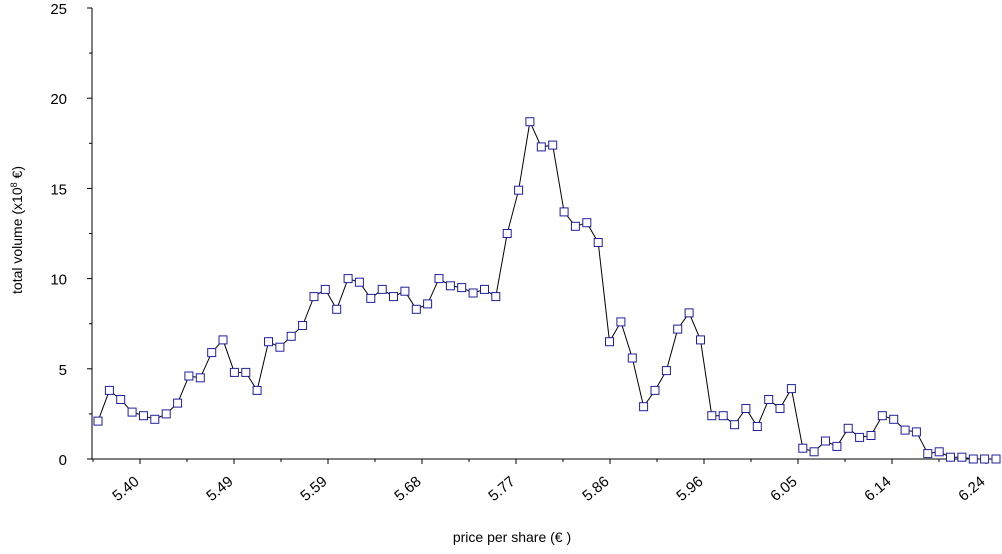 The image size is (1002, 554). What do you see at coordinates (58, 99) in the screenshot?
I see `y-tick-label: 20` at bounding box center [58, 99].